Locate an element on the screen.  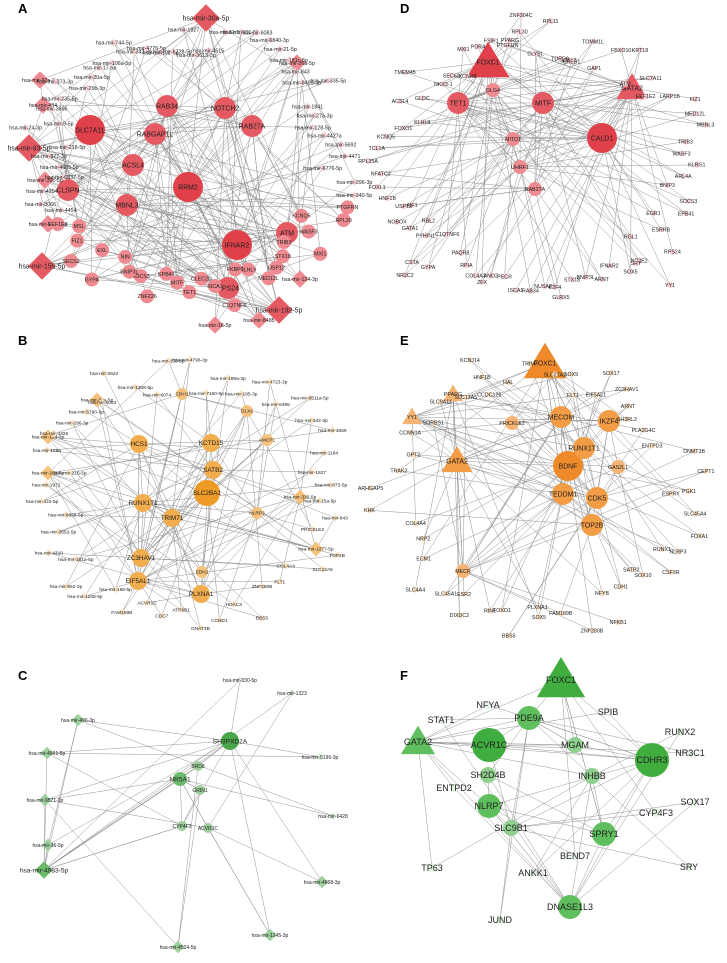
node-label: TRIM7 is located at coordinates (530, 364).